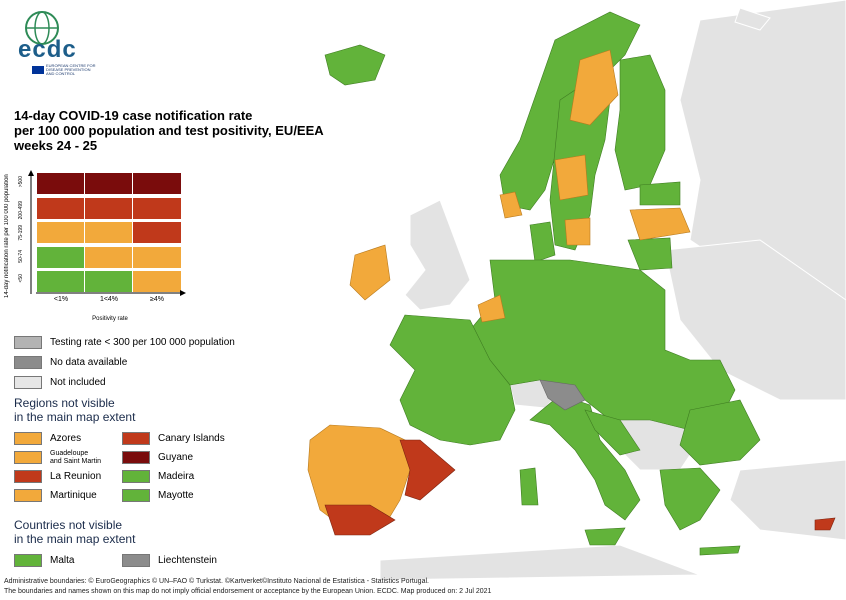  Describe the element at coordinates (577, 231) in the screenshot. I see `region-sweden-south` at that location.